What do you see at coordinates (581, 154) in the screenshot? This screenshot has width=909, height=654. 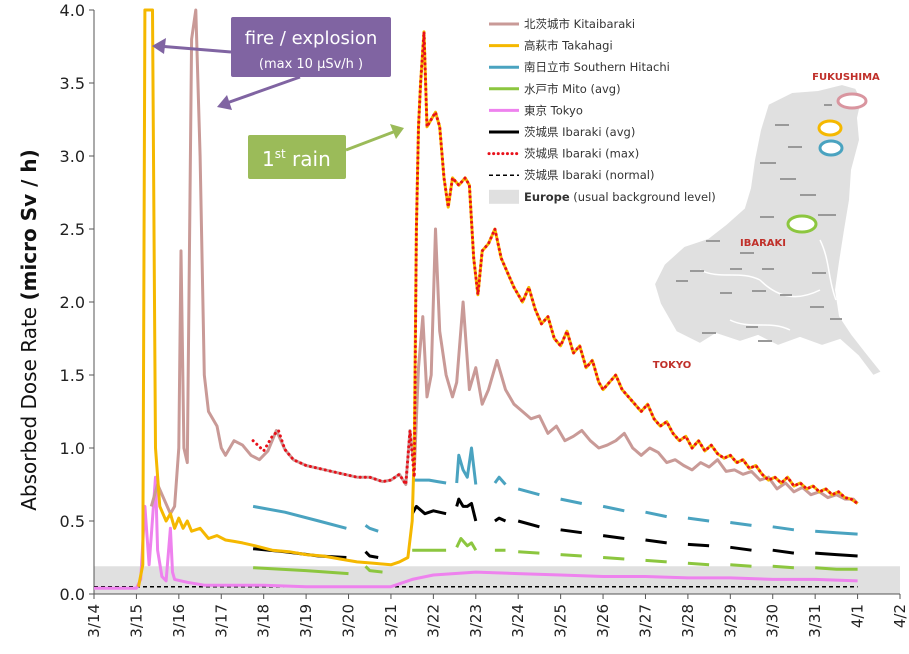 I see `legend-label: 茨城県 Ibaraki (max)` at bounding box center [581, 154].